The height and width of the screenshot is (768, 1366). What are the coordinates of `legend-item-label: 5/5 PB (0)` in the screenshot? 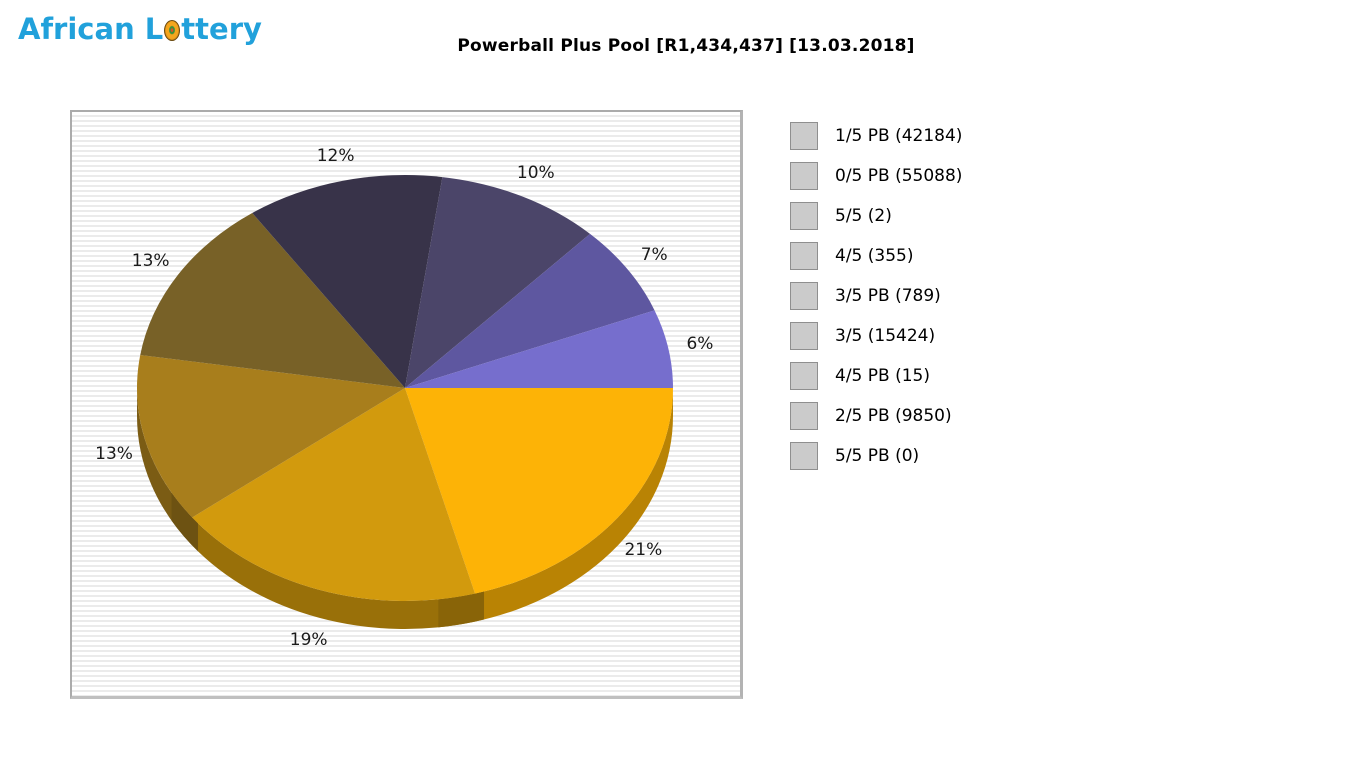 It's located at (877, 456).